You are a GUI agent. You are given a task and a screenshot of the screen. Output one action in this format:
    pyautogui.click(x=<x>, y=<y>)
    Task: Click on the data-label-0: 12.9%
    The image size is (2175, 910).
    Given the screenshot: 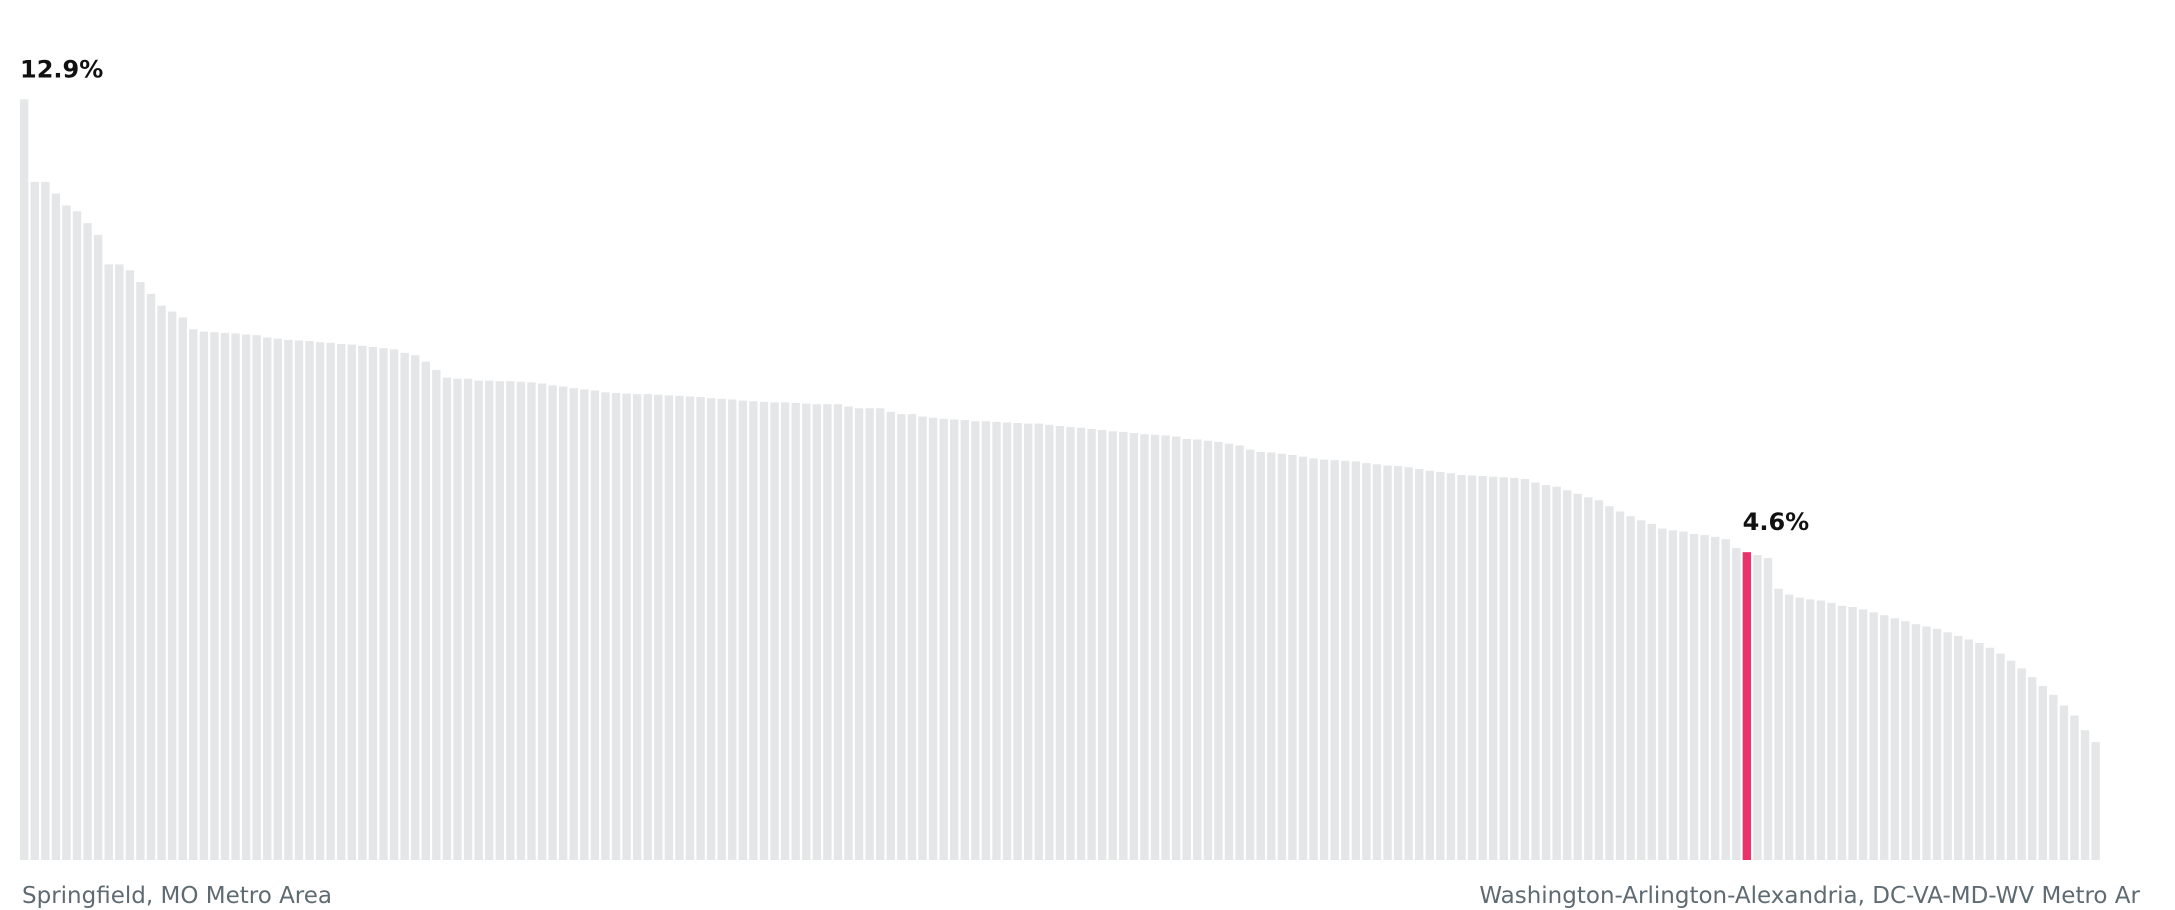 What is the action you would take?
    pyautogui.click(x=61, y=69)
    